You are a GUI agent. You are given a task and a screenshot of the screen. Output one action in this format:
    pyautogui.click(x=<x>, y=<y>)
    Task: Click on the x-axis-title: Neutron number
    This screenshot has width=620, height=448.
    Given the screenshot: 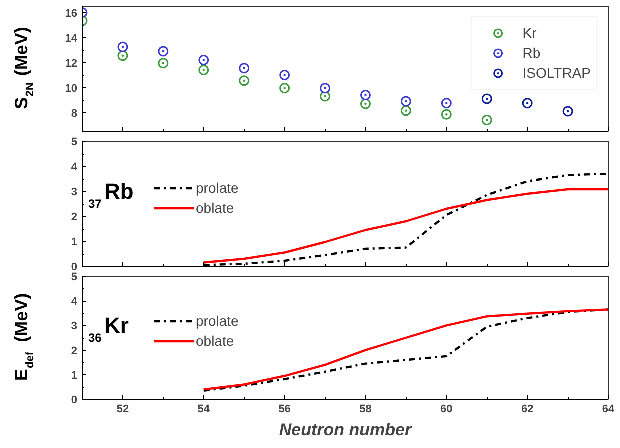 What is the action you would take?
    pyautogui.click(x=346, y=430)
    